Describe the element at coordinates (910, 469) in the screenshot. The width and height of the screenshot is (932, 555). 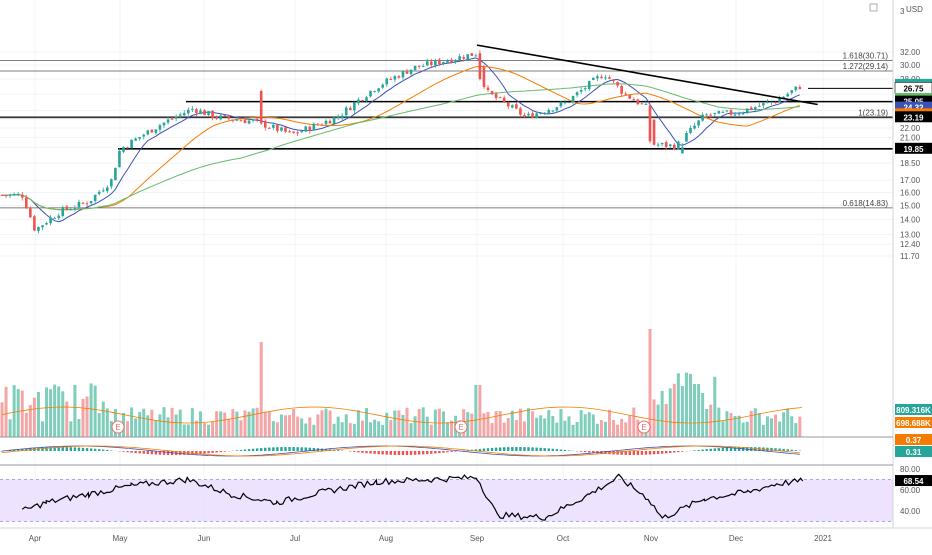
I see `rsi-tick-label: 80.00` at that location.